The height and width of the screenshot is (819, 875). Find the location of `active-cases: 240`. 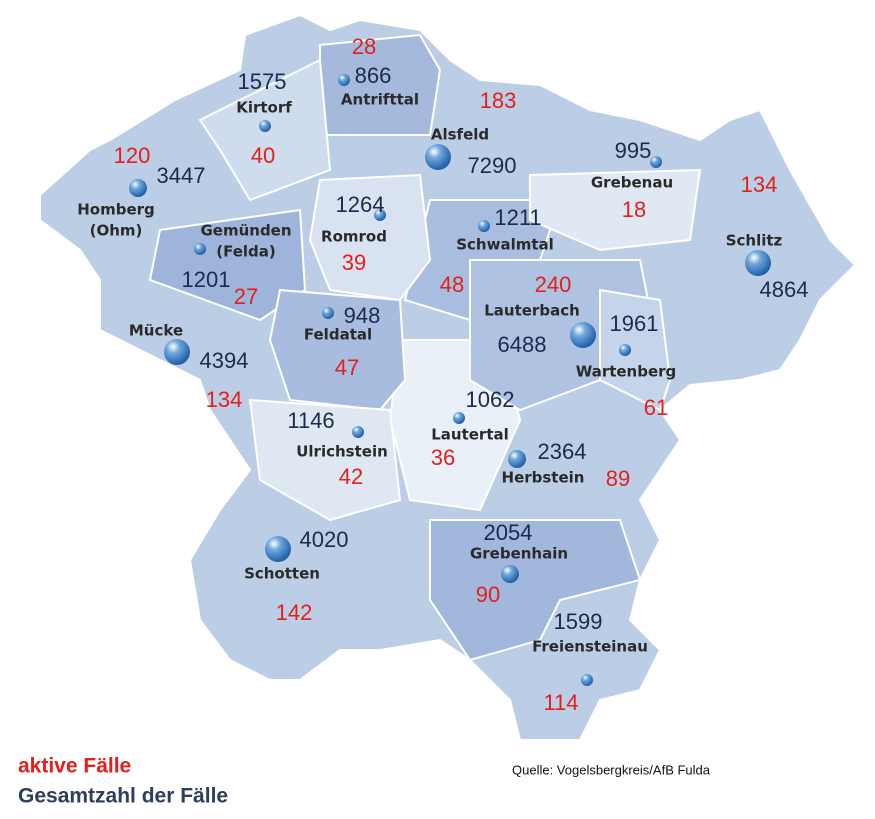

active-cases: 240 is located at coordinates (553, 284).